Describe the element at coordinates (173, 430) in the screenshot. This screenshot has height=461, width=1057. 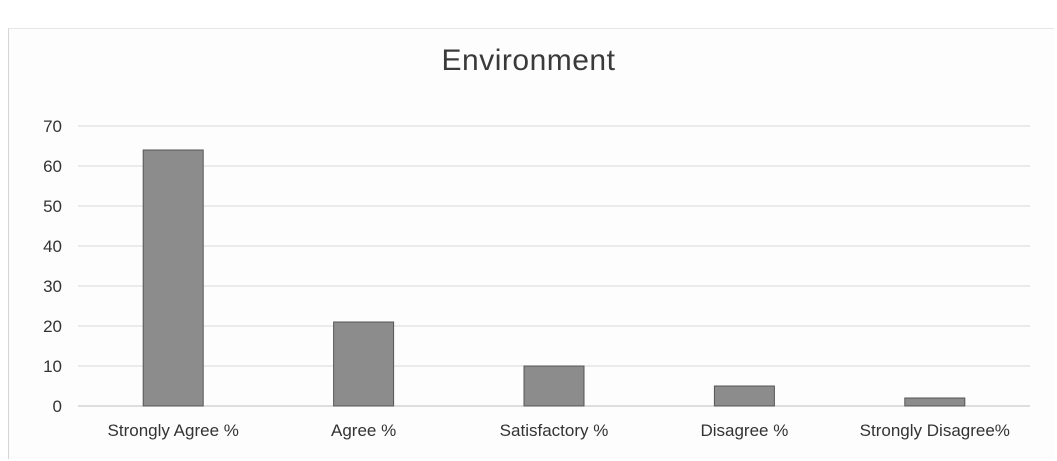
I see `x-category-label: Strongly Agree %` at that location.